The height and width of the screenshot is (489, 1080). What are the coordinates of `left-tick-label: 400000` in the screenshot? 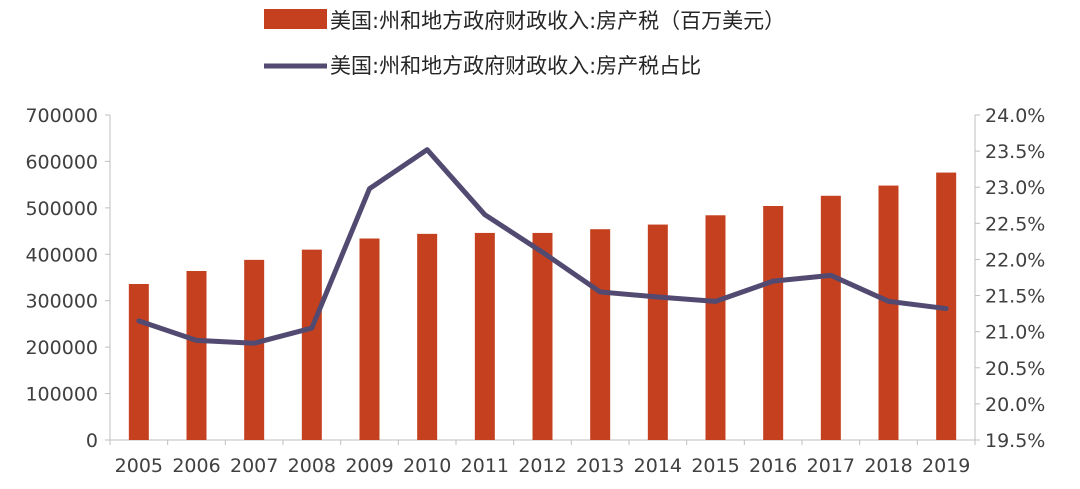 It's located at (61, 255).